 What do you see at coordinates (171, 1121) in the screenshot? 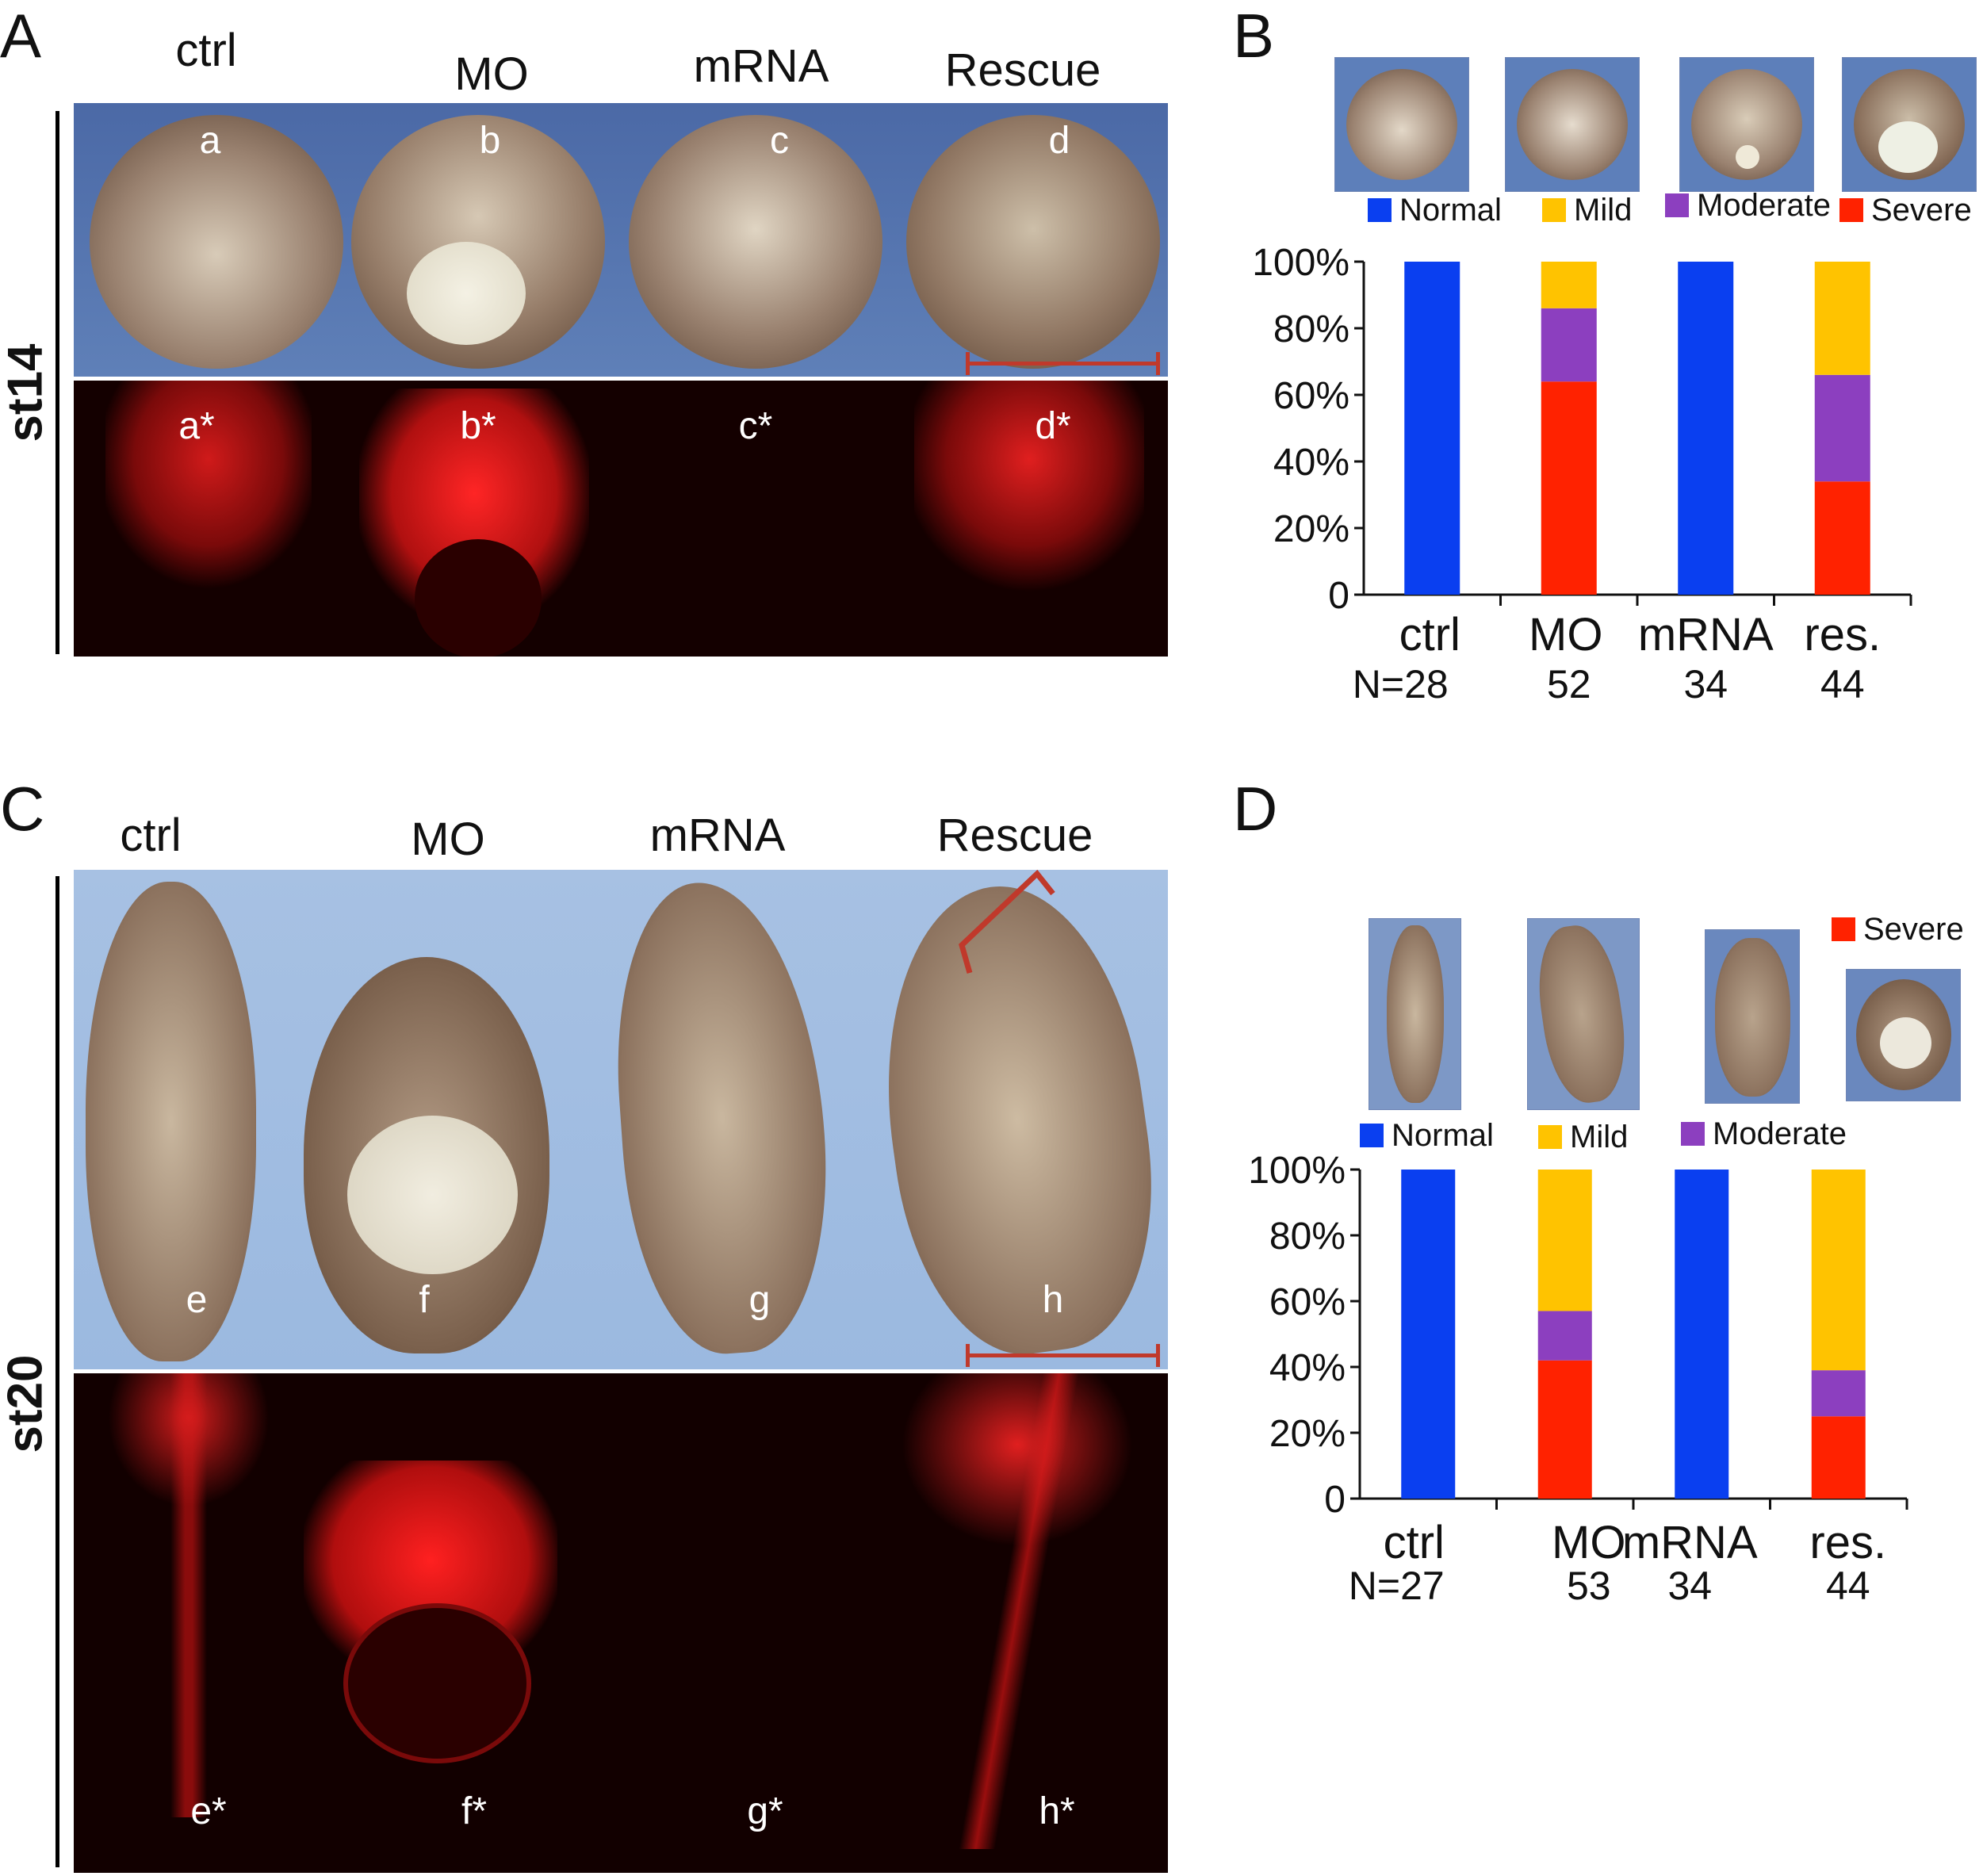
I see `embryo-e` at bounding box center [171, 1121].